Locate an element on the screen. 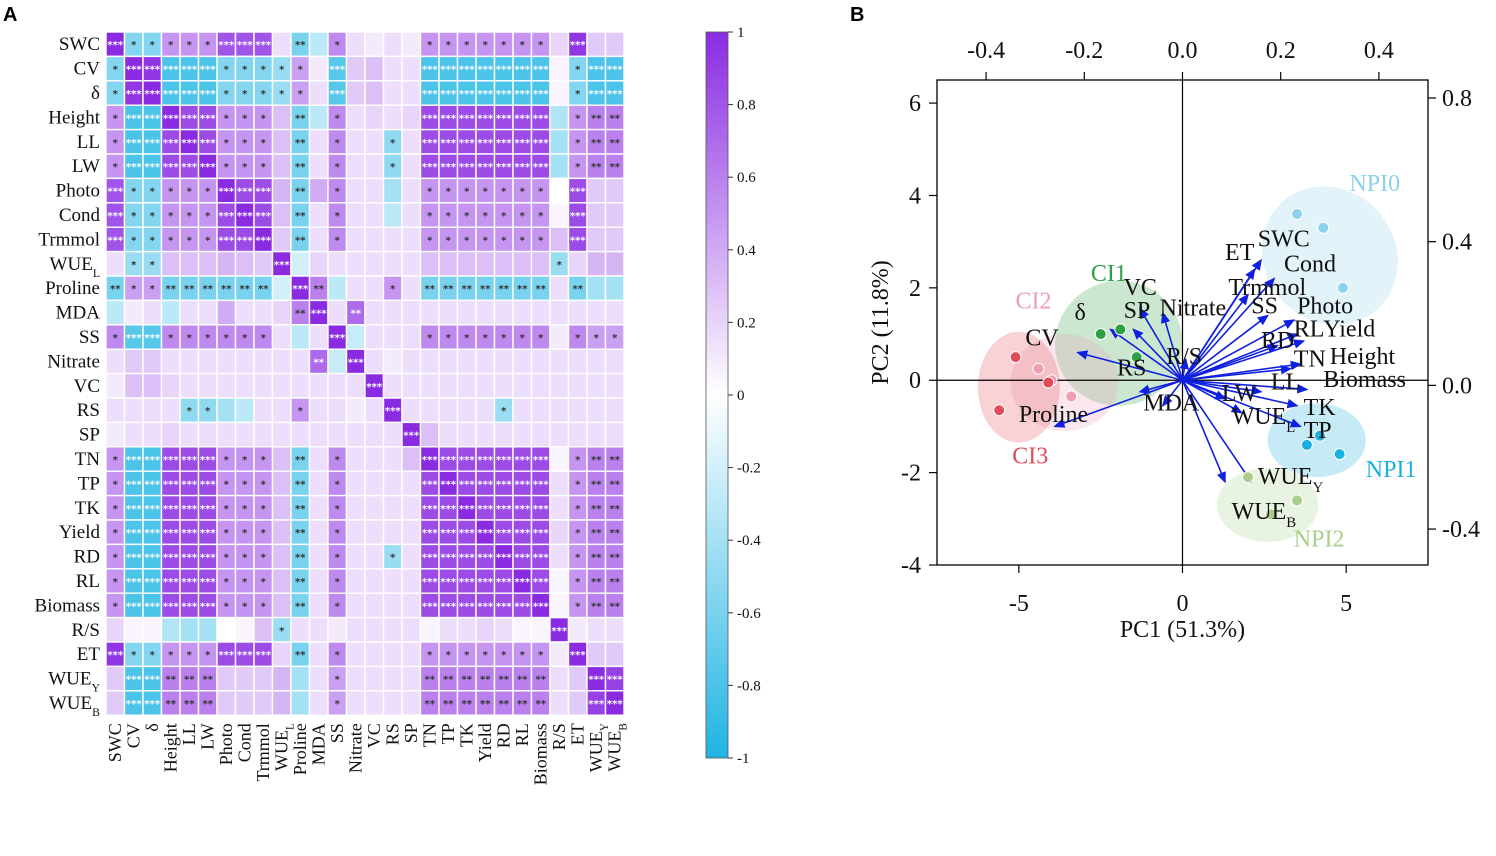  row-label: MDA is located at coordinates (78, 313).